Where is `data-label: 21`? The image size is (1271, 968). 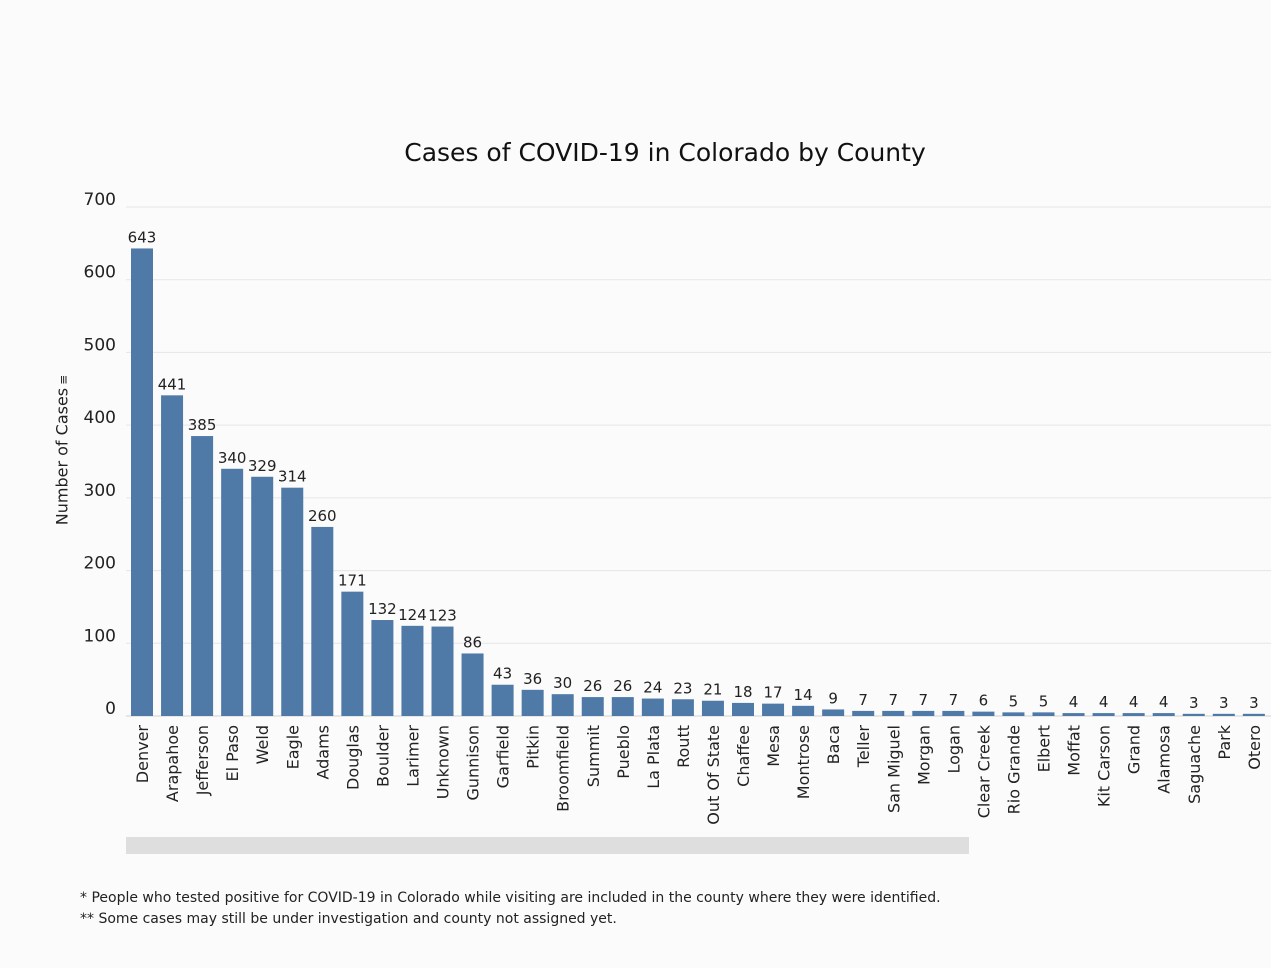 data-label: 21 is located at coordinates (712, 690).